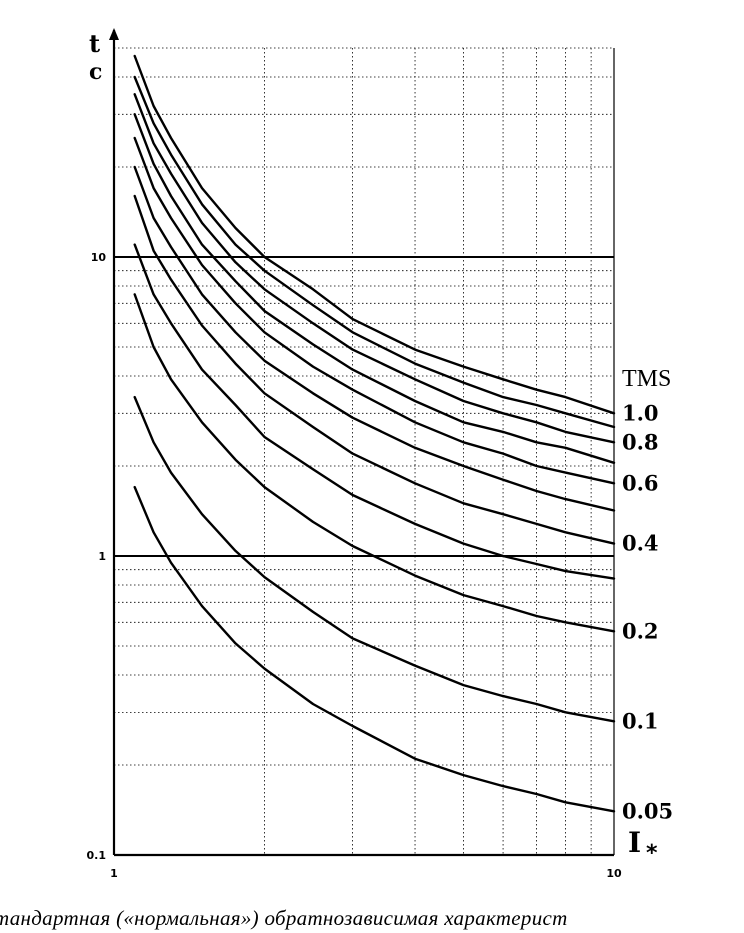  Describe the element at coordinates (652, 853) in the screenshot. I see `x-axis-label-sub: *` at that location.